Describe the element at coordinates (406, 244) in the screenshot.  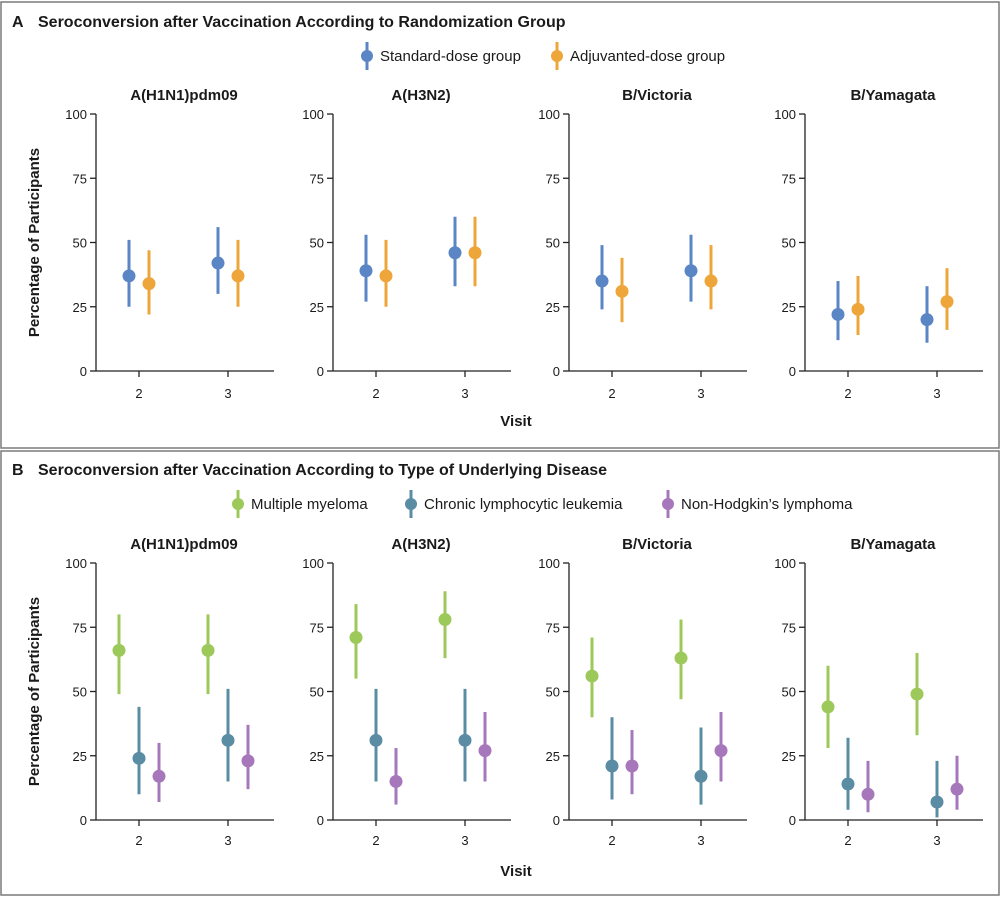
I see `panel-a-h3n2-: A(H3N2) 0 25 50 75 100 2 3` at that location.